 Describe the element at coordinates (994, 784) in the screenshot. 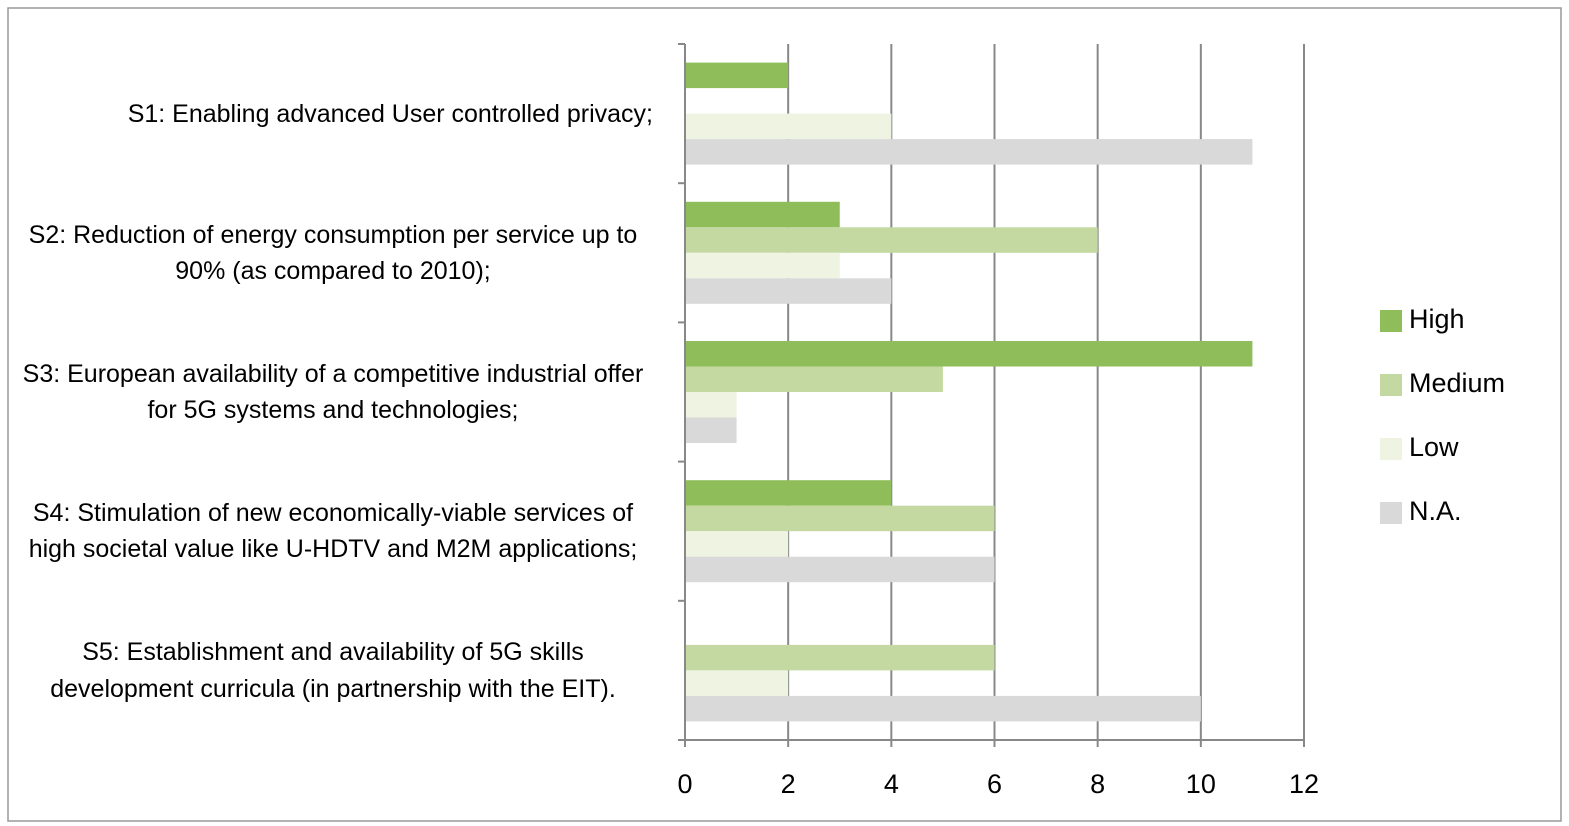

I see `x-tick-label: 6` at that location.